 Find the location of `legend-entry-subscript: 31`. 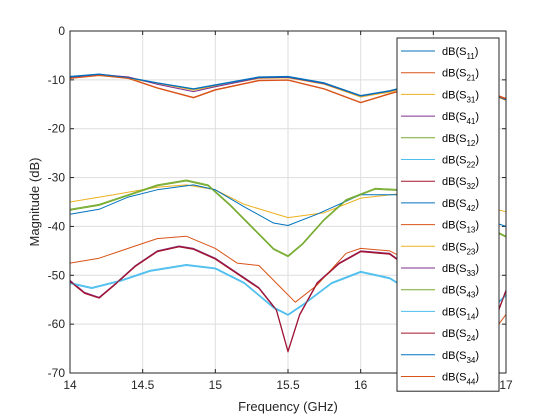

legend-entry-subscript: 31 is located at coordinates (470, 99).